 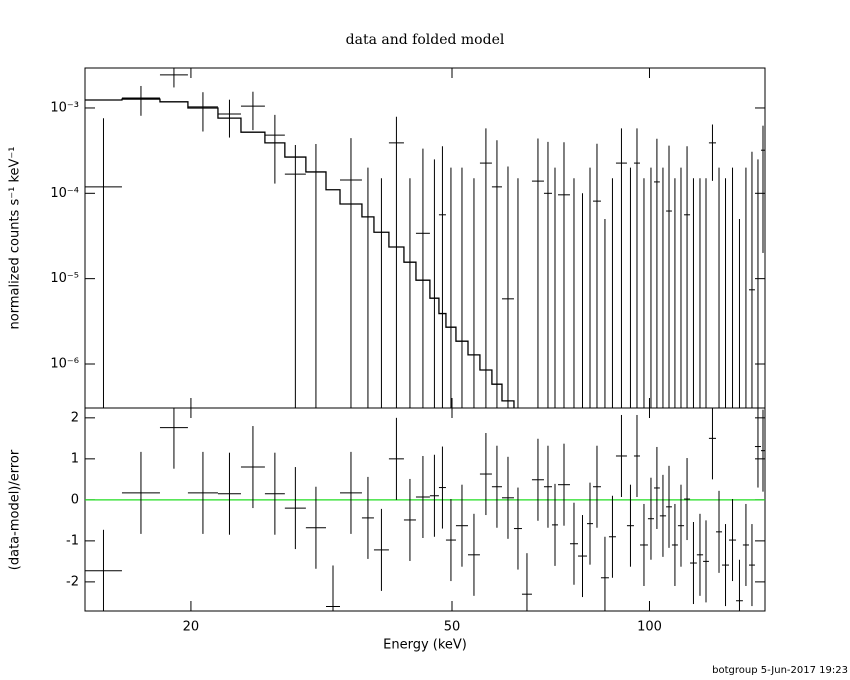 What do you see at coordinates (75, 417) in the screenshot?
I see `y-tick-label: 2` at bounding box center [75, 417].